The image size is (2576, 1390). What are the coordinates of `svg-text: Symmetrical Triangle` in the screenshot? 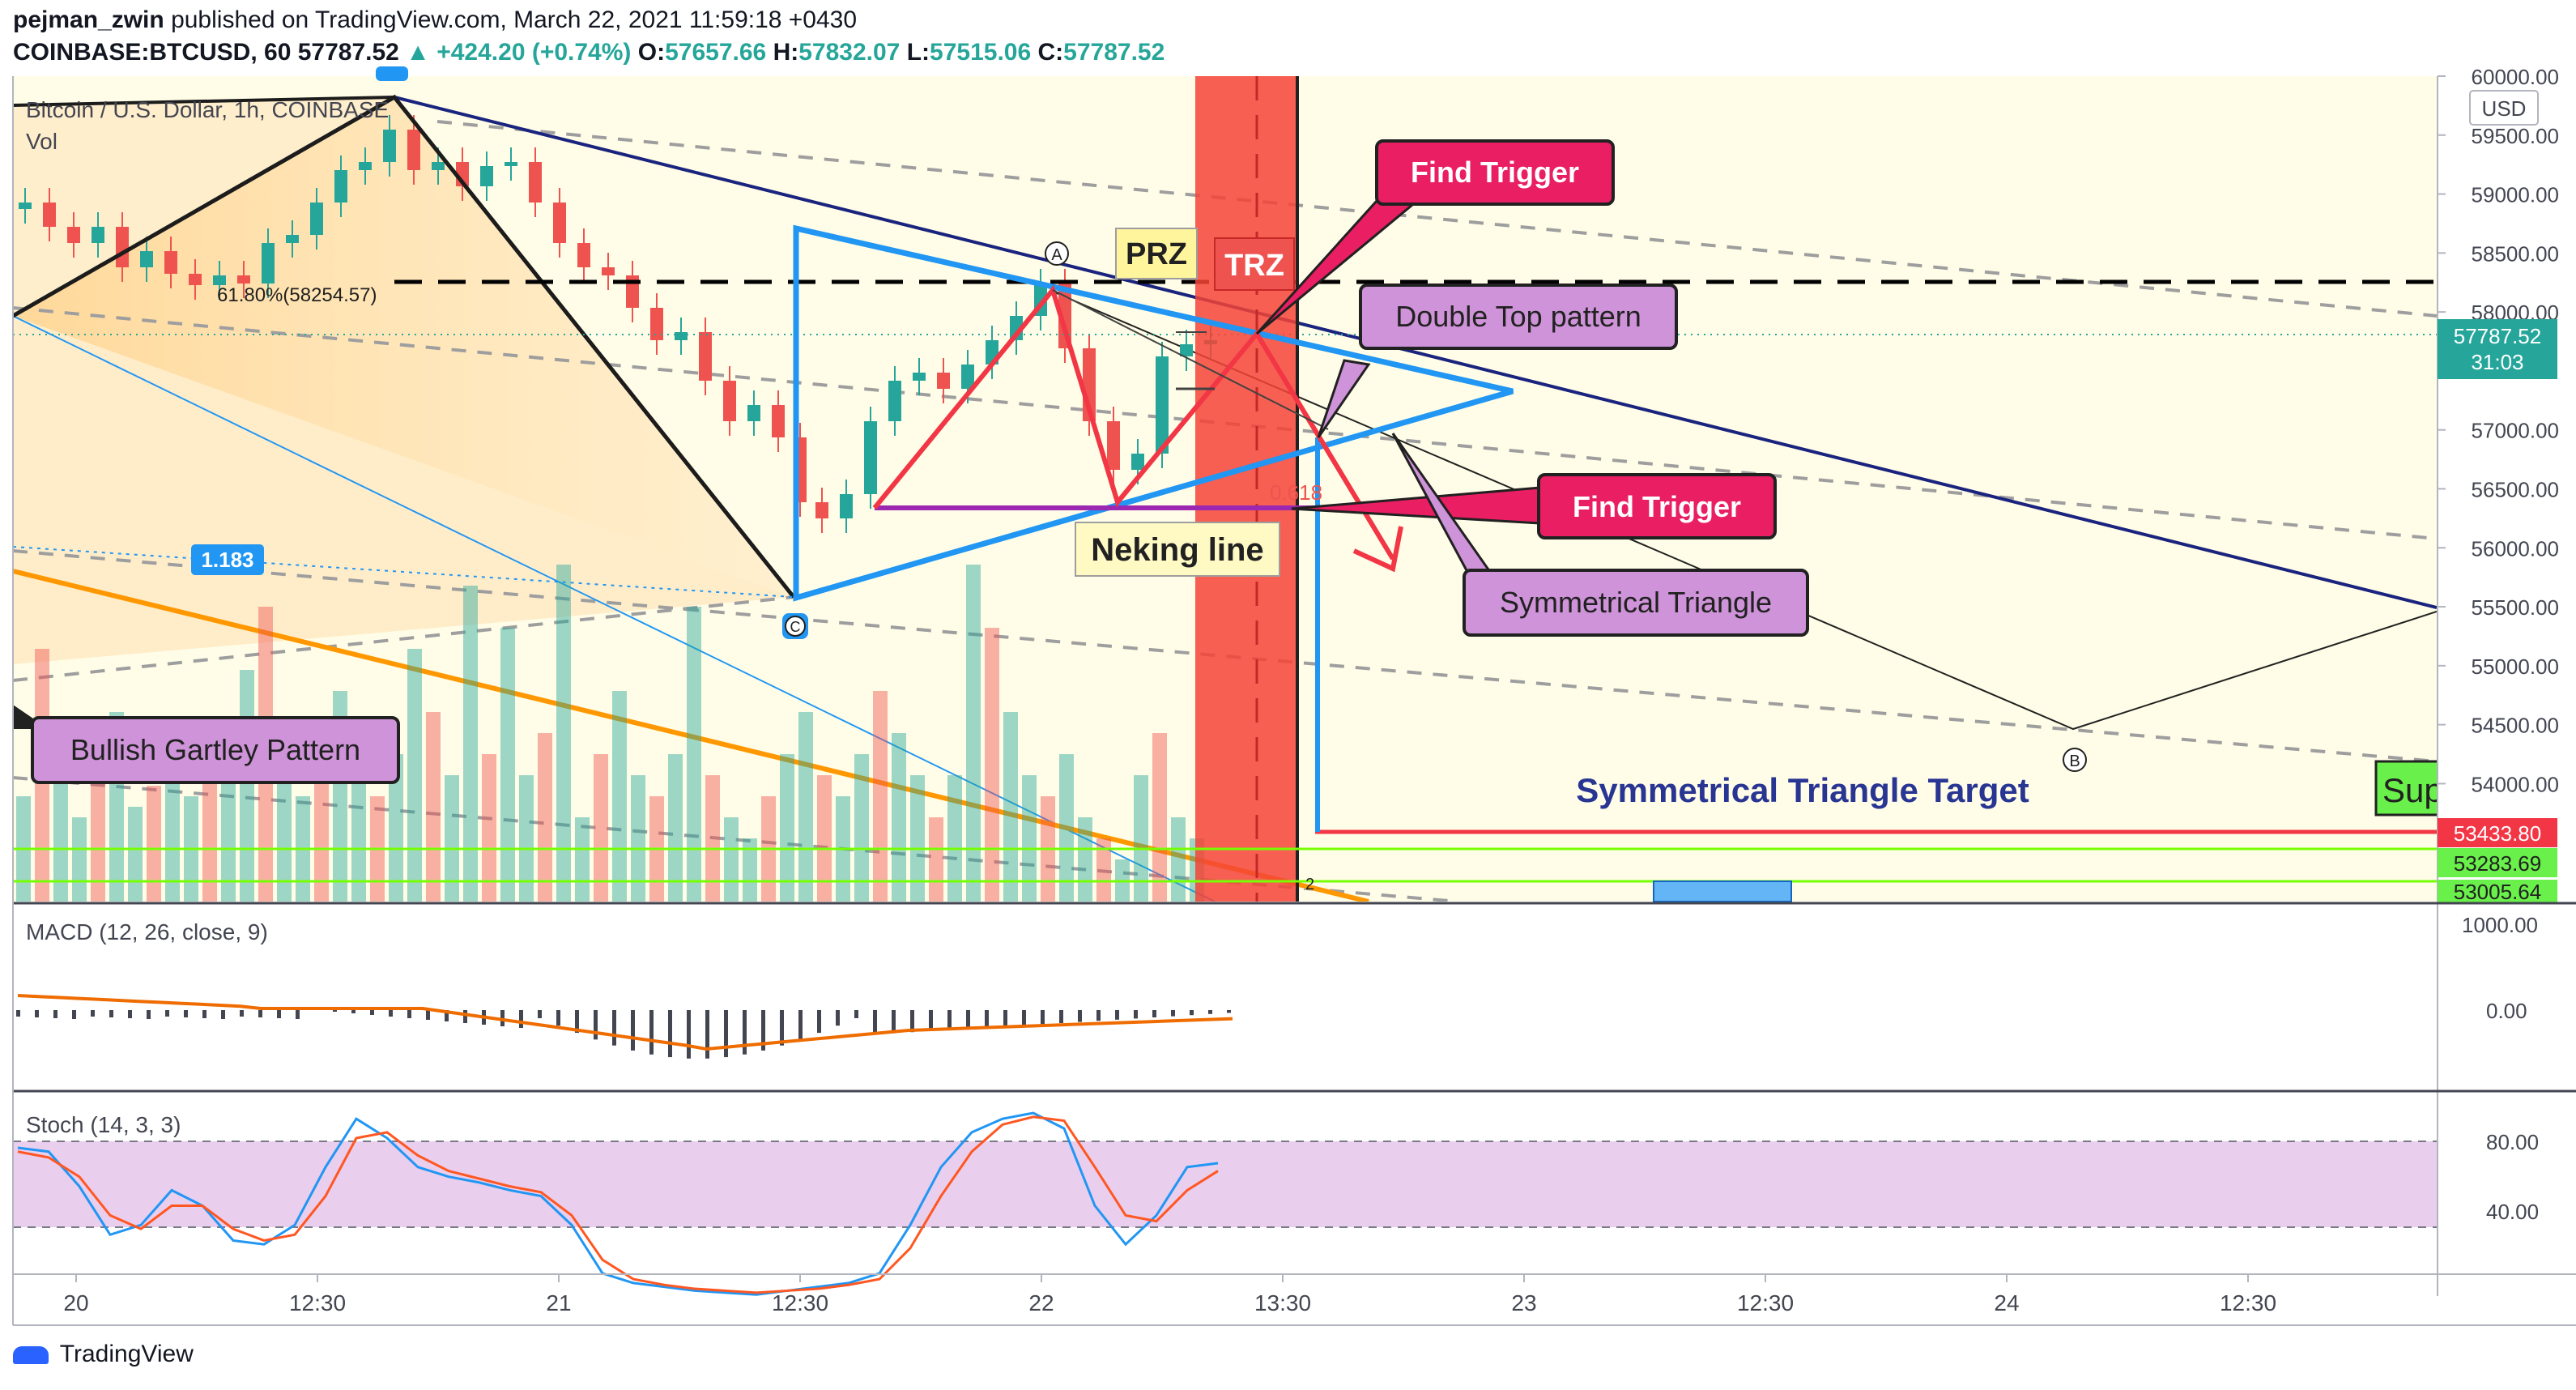 It's located at (1636, 603).